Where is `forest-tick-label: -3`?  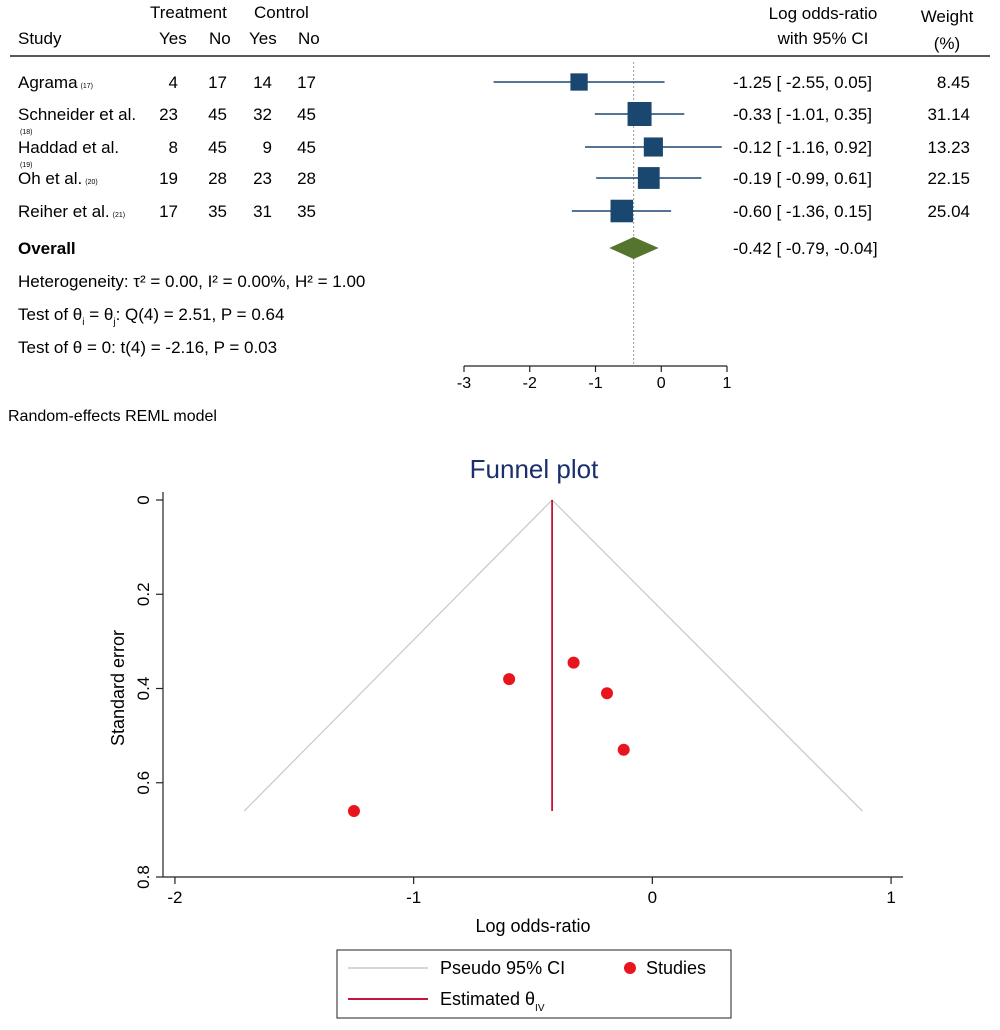 forest-tick-label: -3 is located at coordinates (464, 383).